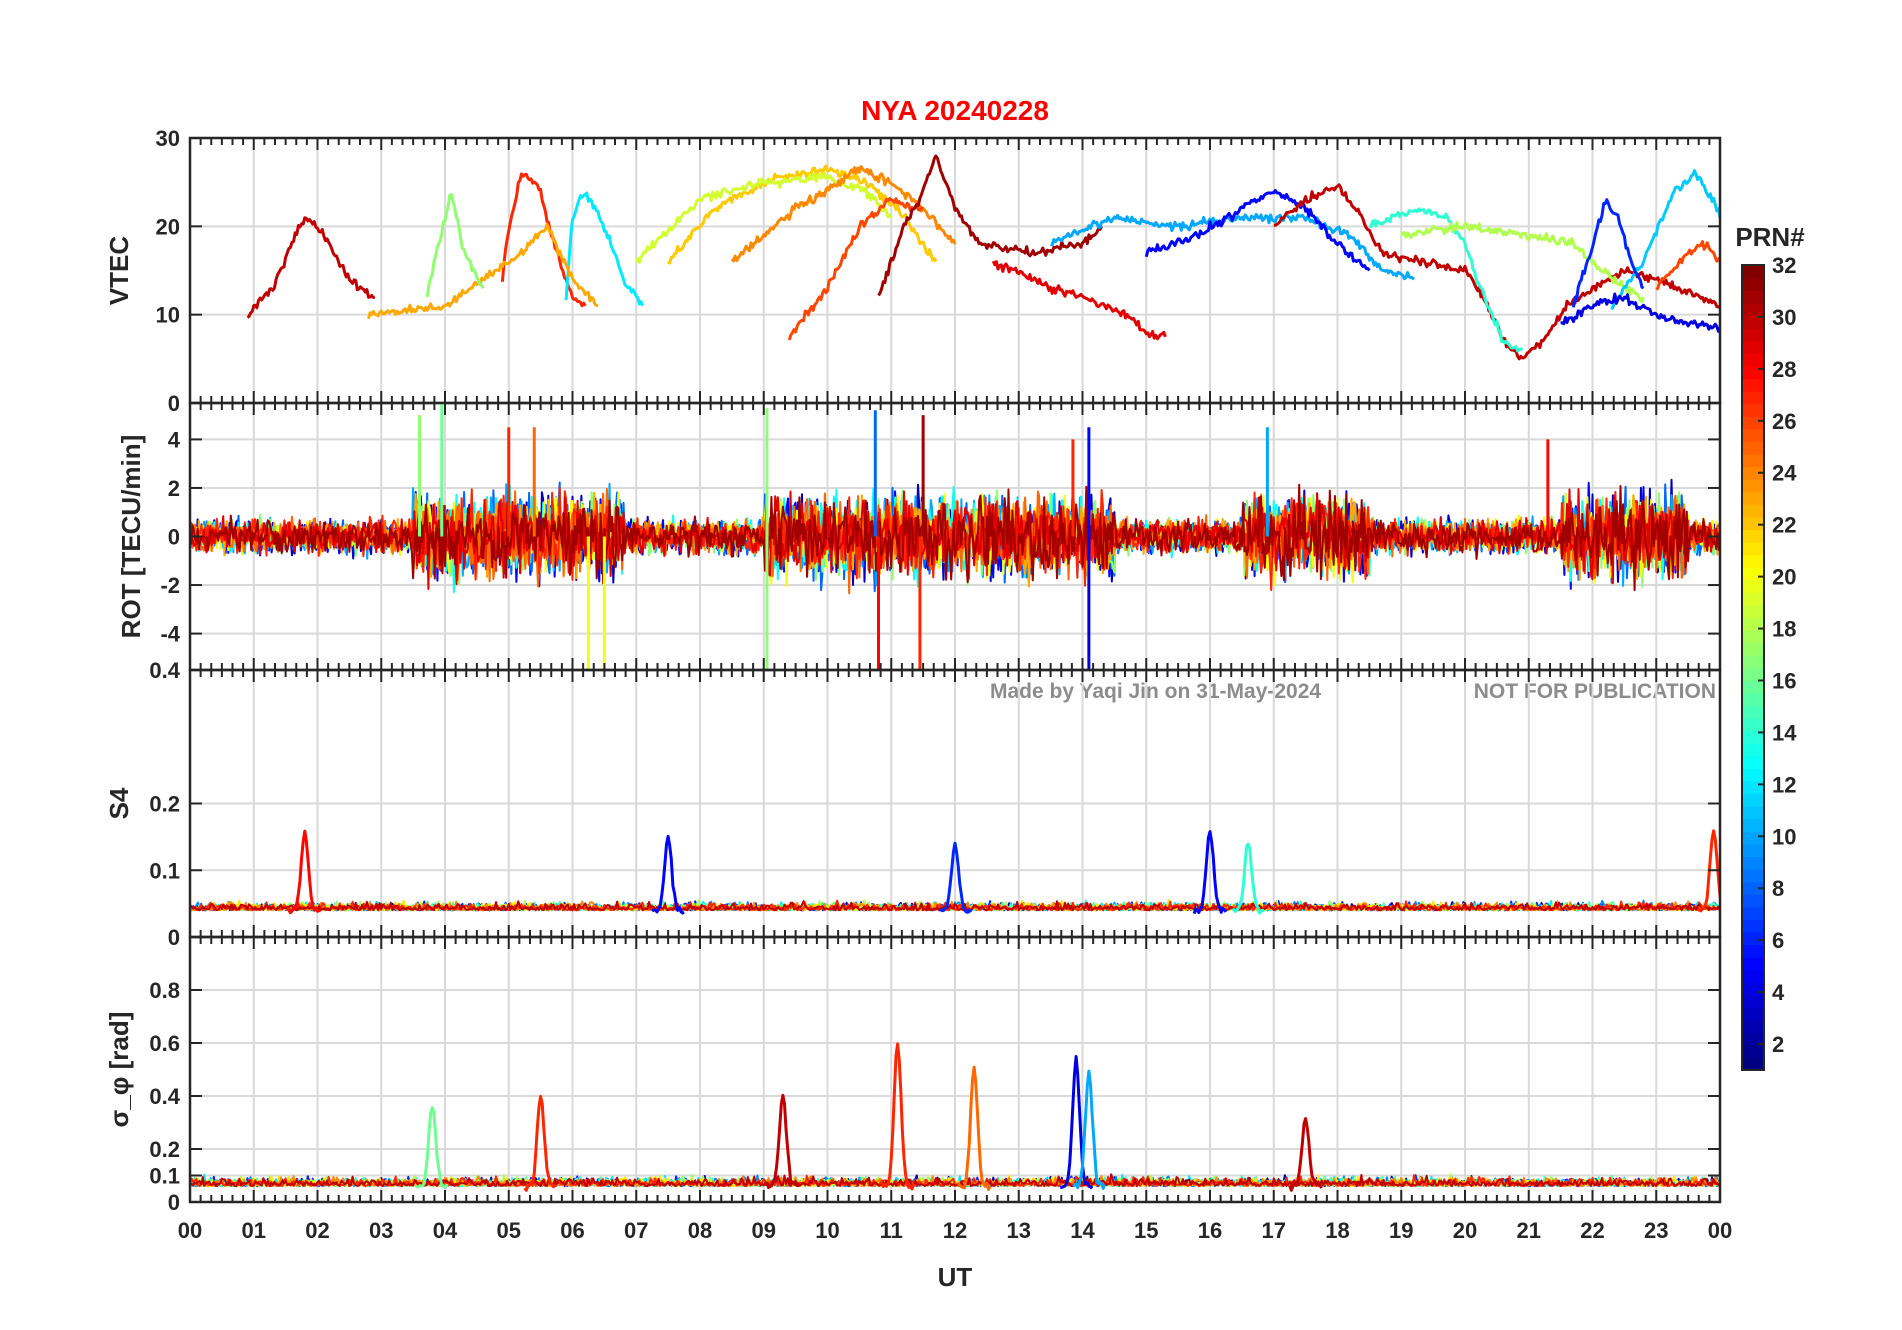 The image size is (1902, 1330). Describe the element at coordinates (1784, 732) in the screenshot. I see `colorbar-tick-label: 14` at that location.